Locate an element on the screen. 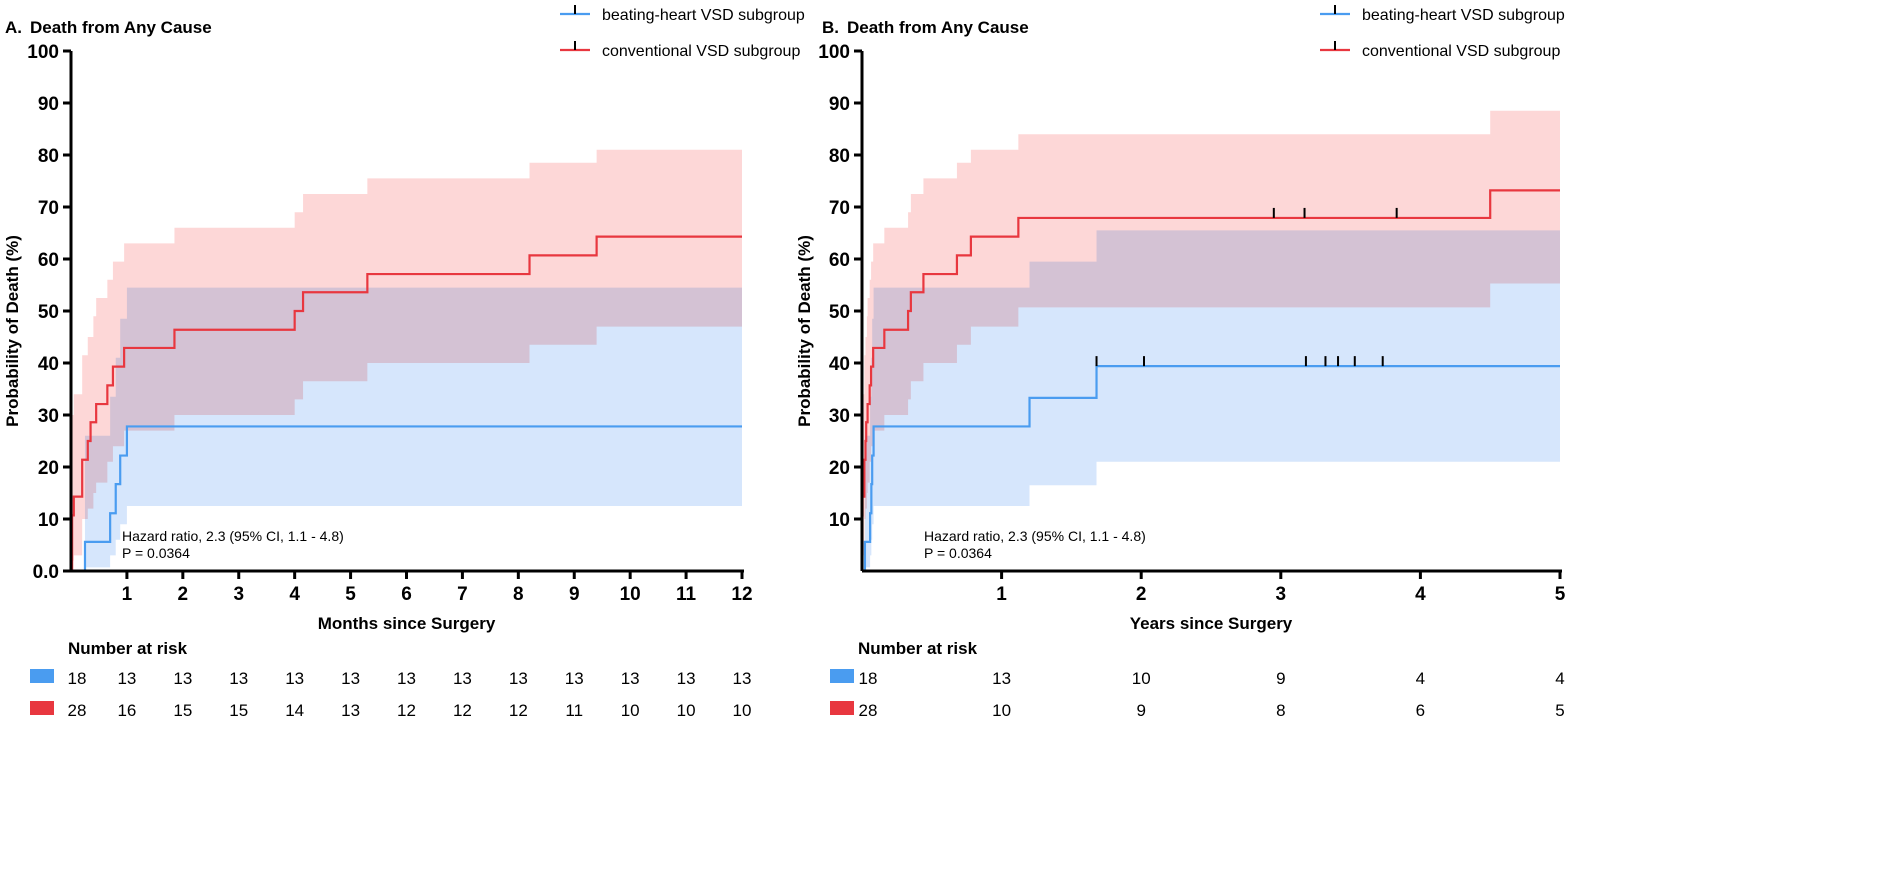 Image resolution: width=1900 pixels, height=871 pixels. x-axis-label: Years since Surgery is located at coordinates (1211, 623).